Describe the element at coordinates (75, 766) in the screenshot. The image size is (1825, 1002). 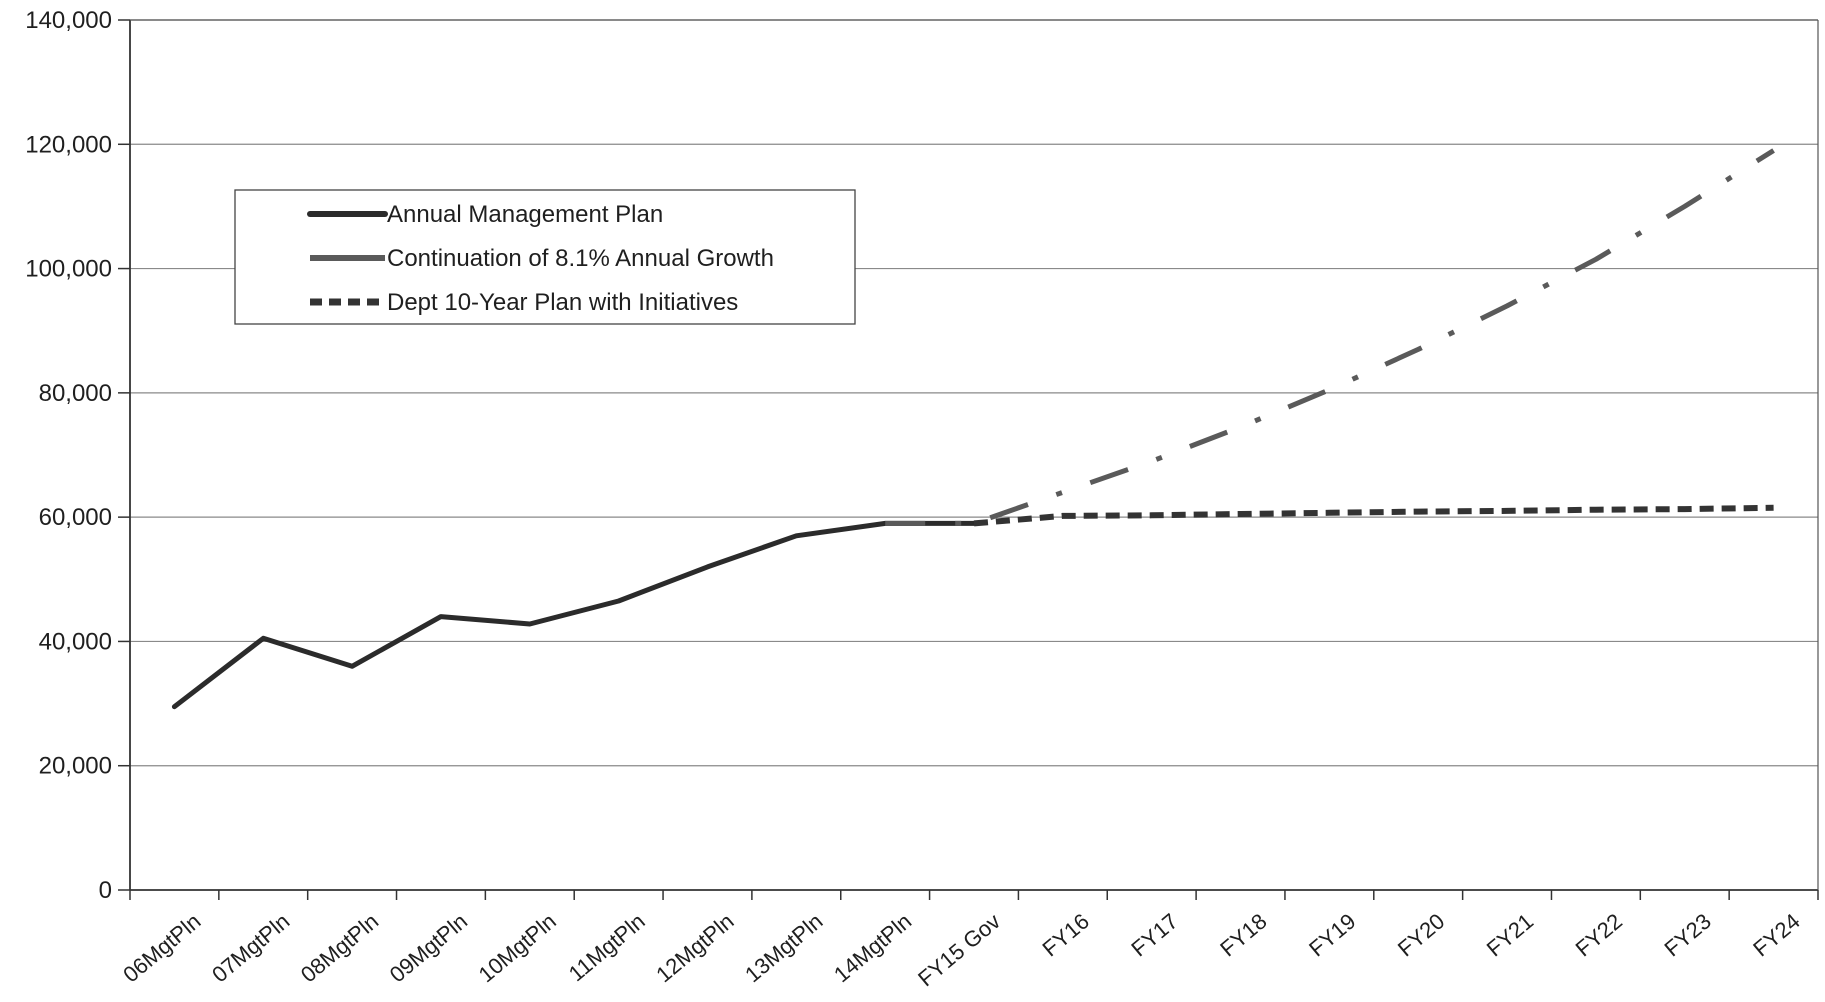
I see `y-tick-label: 20,000` at that location.